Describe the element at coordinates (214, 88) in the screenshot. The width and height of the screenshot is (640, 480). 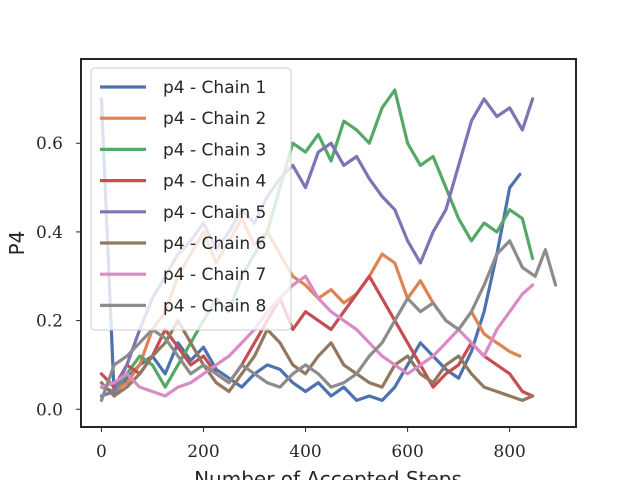
I see `legend-label-chain-1: p4 - Chain 1` at that location.